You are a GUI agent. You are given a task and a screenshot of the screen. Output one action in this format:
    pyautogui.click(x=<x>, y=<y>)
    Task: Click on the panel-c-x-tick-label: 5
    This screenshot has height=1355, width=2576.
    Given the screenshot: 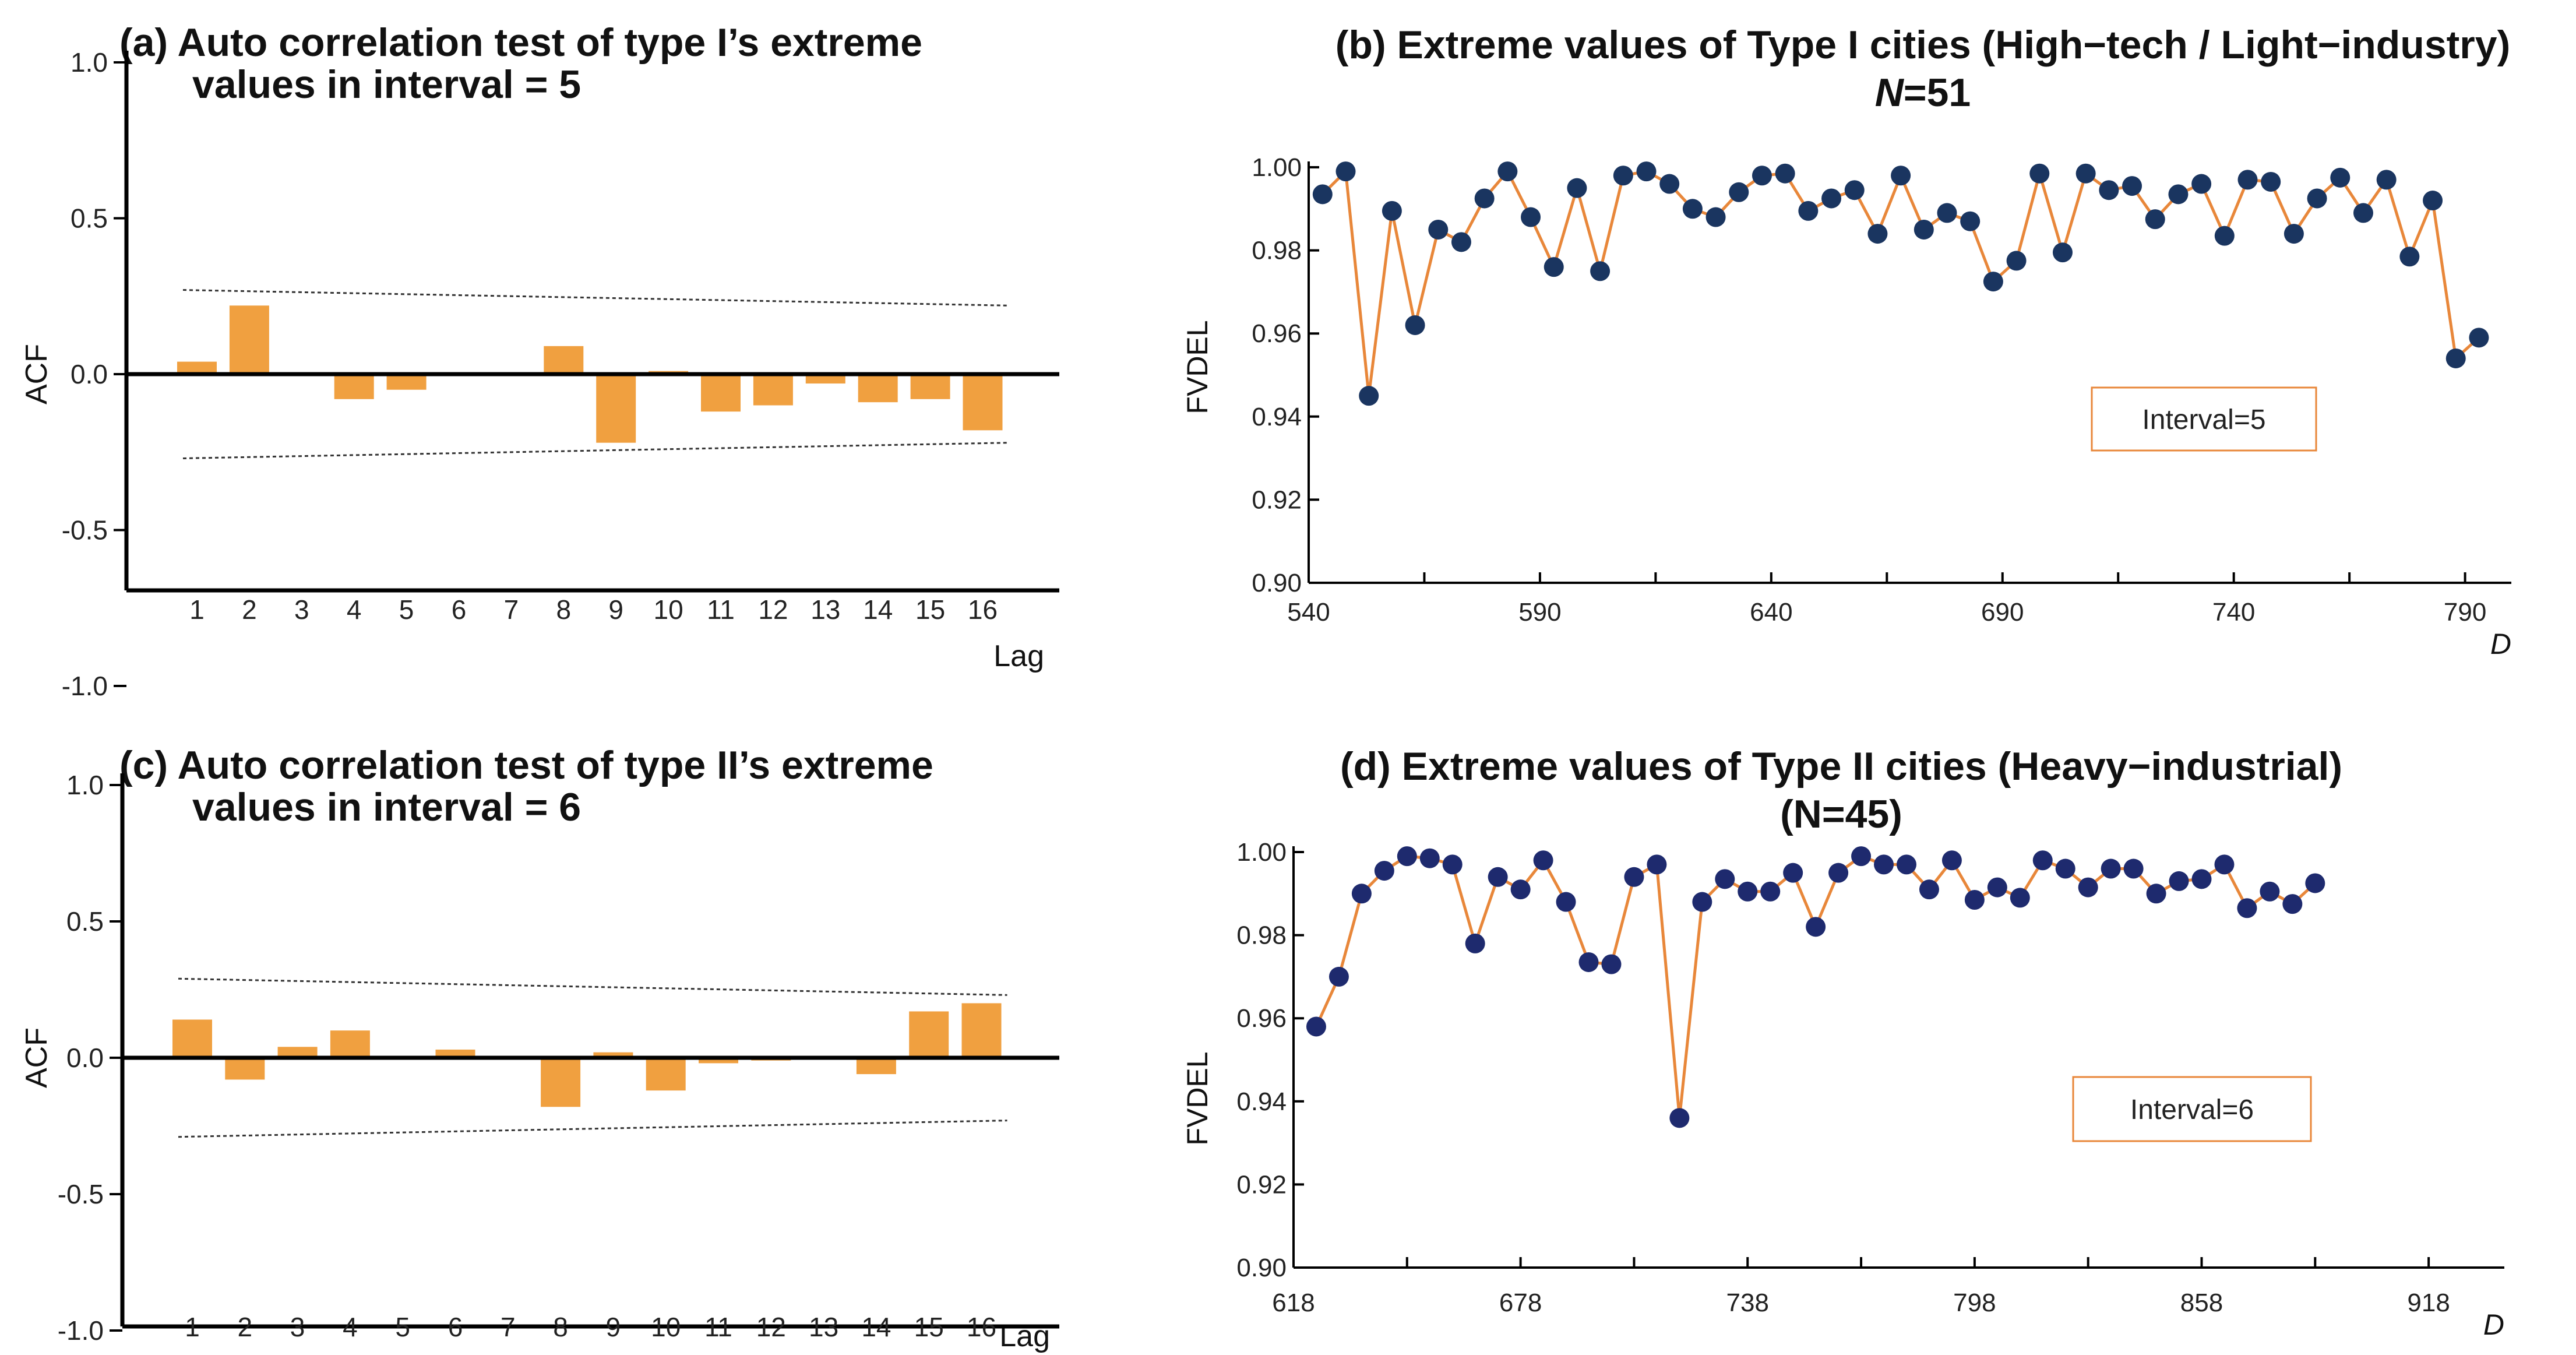 What is the action you would take?
    pyautogui.click(x=402, y=1327)
    